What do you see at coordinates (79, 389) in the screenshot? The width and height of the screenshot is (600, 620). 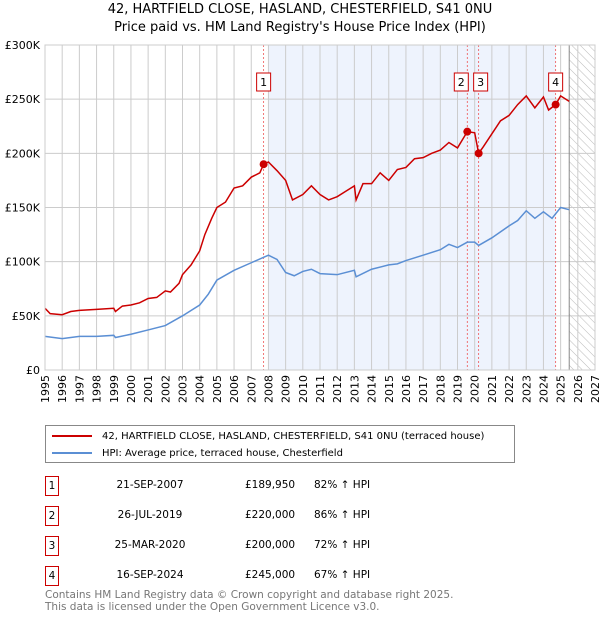 I see `x-tick-label: 1997` at bounding box center [79, 389].